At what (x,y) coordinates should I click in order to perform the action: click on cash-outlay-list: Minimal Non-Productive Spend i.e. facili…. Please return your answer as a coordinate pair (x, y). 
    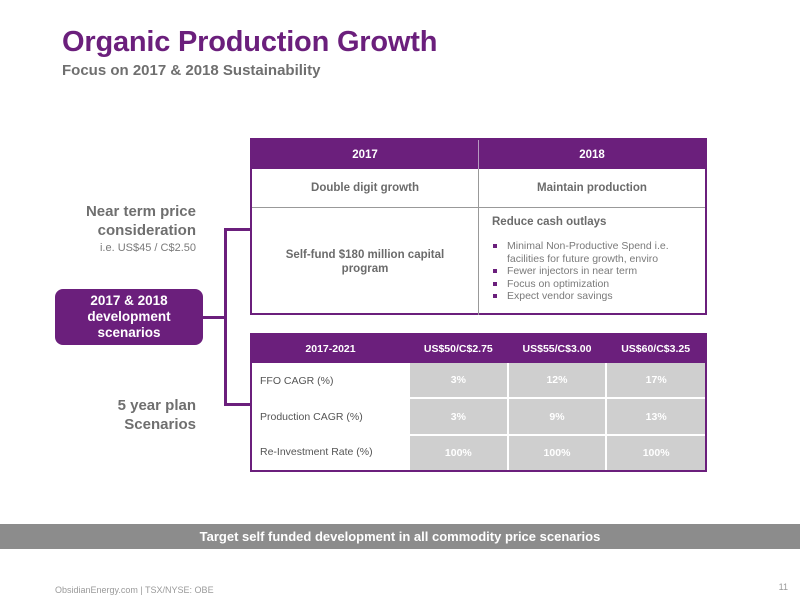
    Looking at the image, I should click on (594, 271).